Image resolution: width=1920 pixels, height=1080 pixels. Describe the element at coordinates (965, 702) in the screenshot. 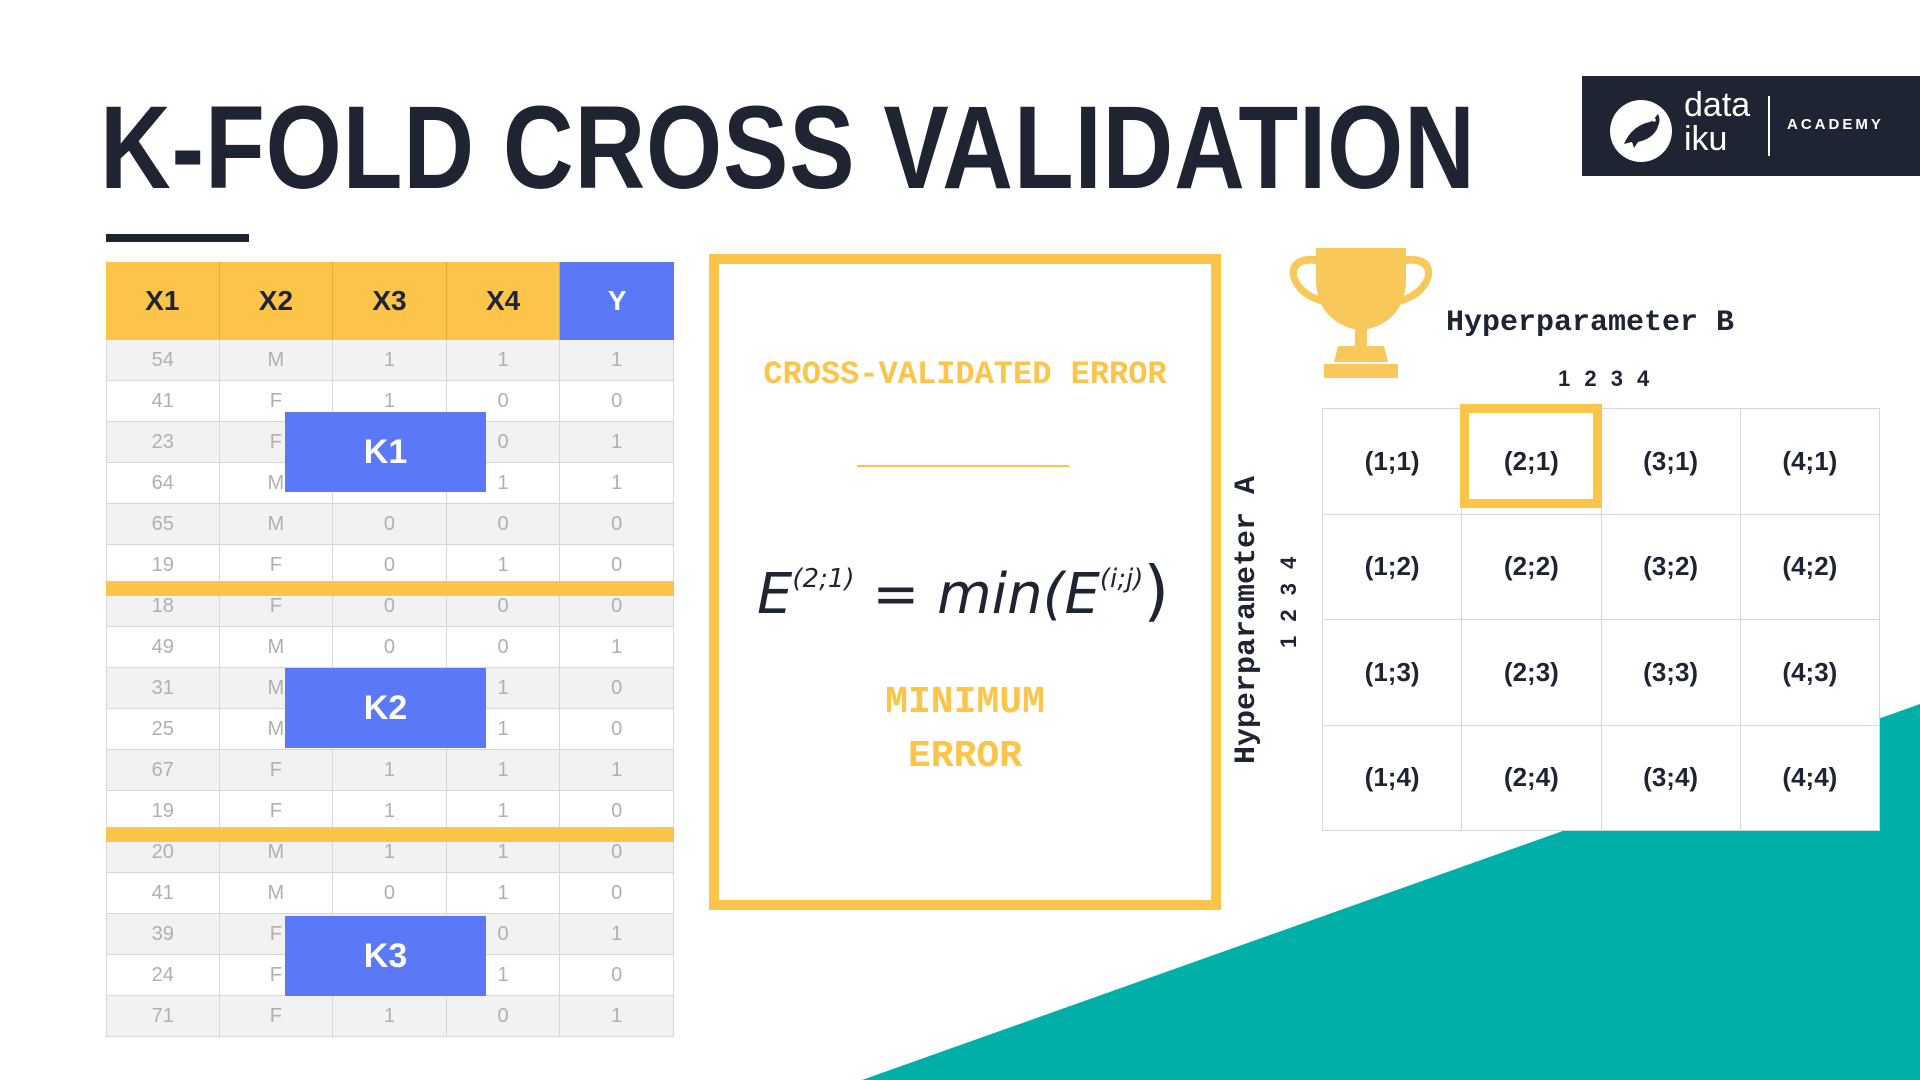

I see `minimum-error-line1: MINIMUM` at that location.